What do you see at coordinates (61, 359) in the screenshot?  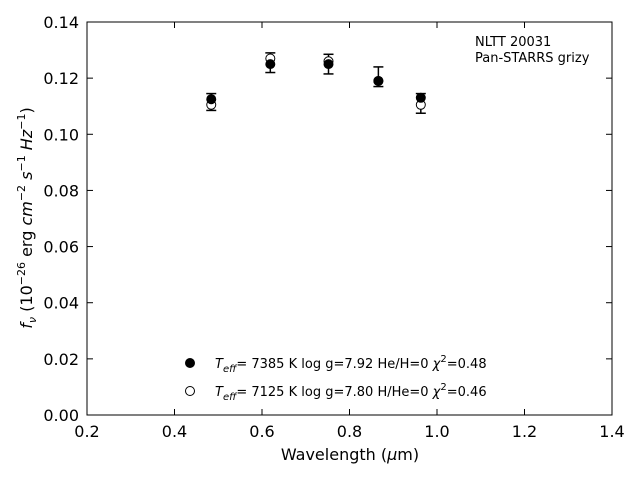 I see `y-tick-label: 0.02` at bounding box center [61, 359].